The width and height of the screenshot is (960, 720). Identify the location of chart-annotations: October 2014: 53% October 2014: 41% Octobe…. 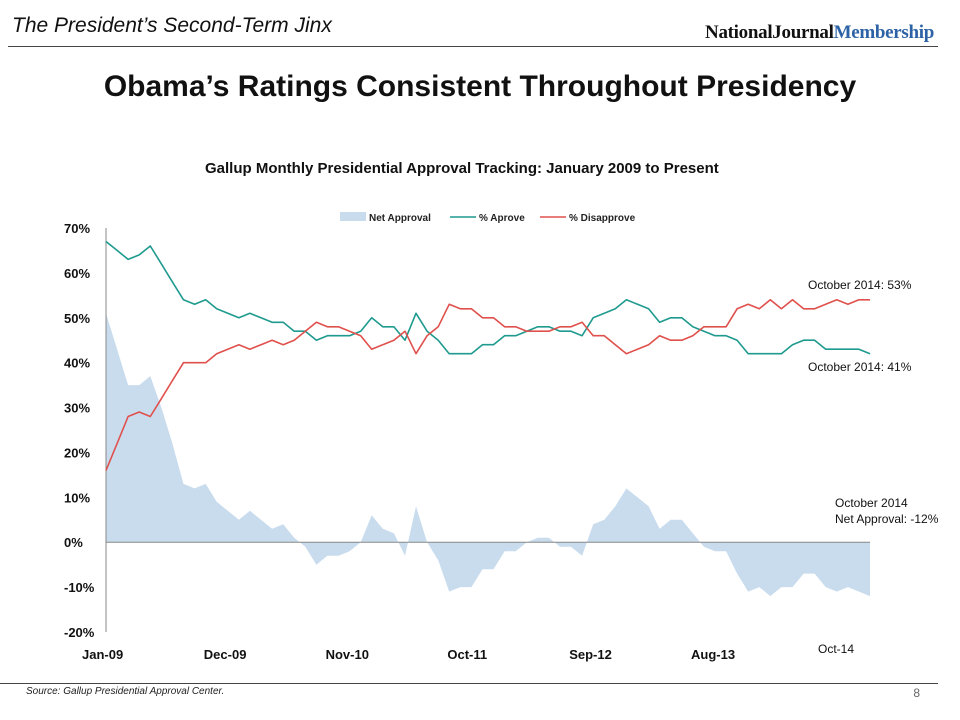
(873, 402).